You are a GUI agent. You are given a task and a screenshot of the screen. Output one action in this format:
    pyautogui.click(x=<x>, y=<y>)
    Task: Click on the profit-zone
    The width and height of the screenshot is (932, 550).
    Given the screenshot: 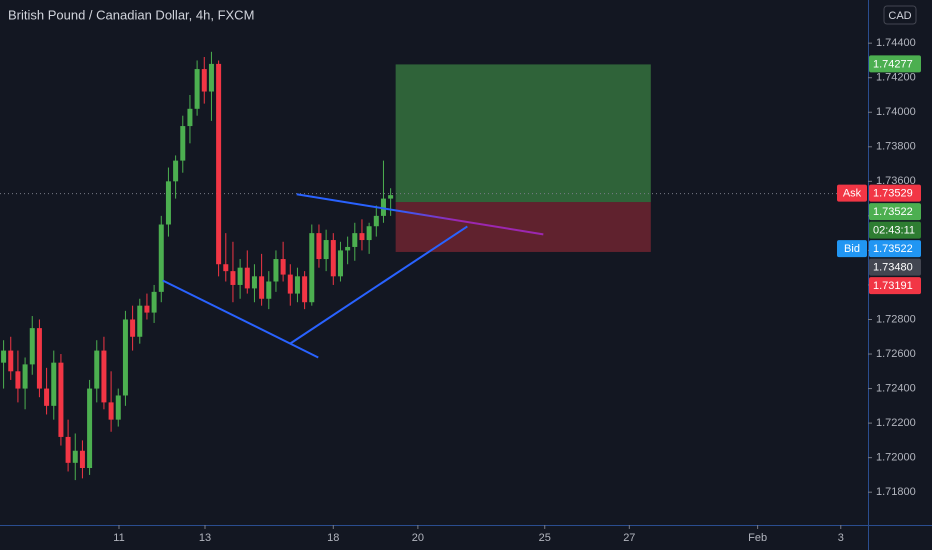 What is the action you would take?
    pyautogui.click(x=523, y=133)
    